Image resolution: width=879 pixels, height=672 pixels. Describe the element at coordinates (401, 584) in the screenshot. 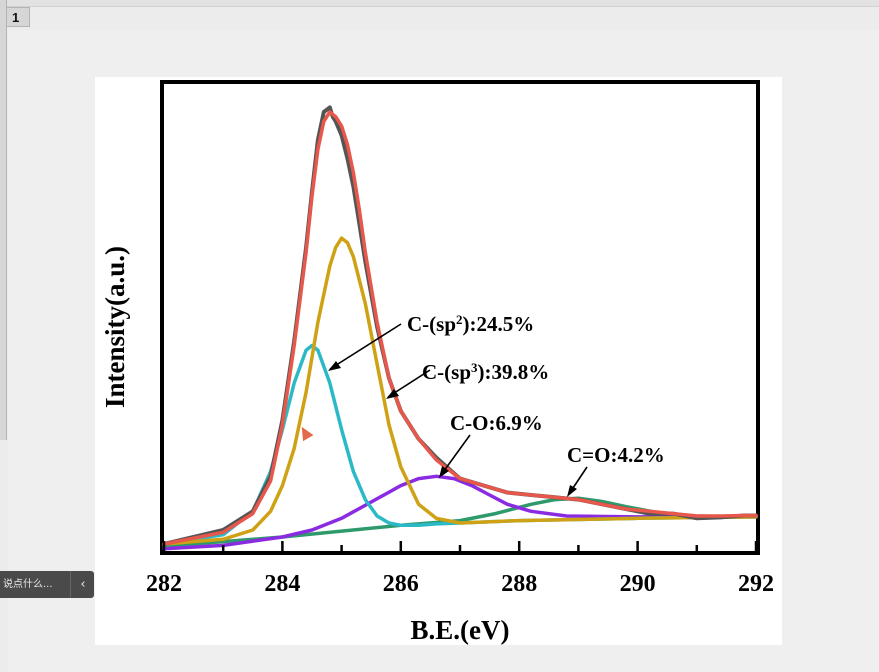

I see `x-tick-label: 286` at that location.